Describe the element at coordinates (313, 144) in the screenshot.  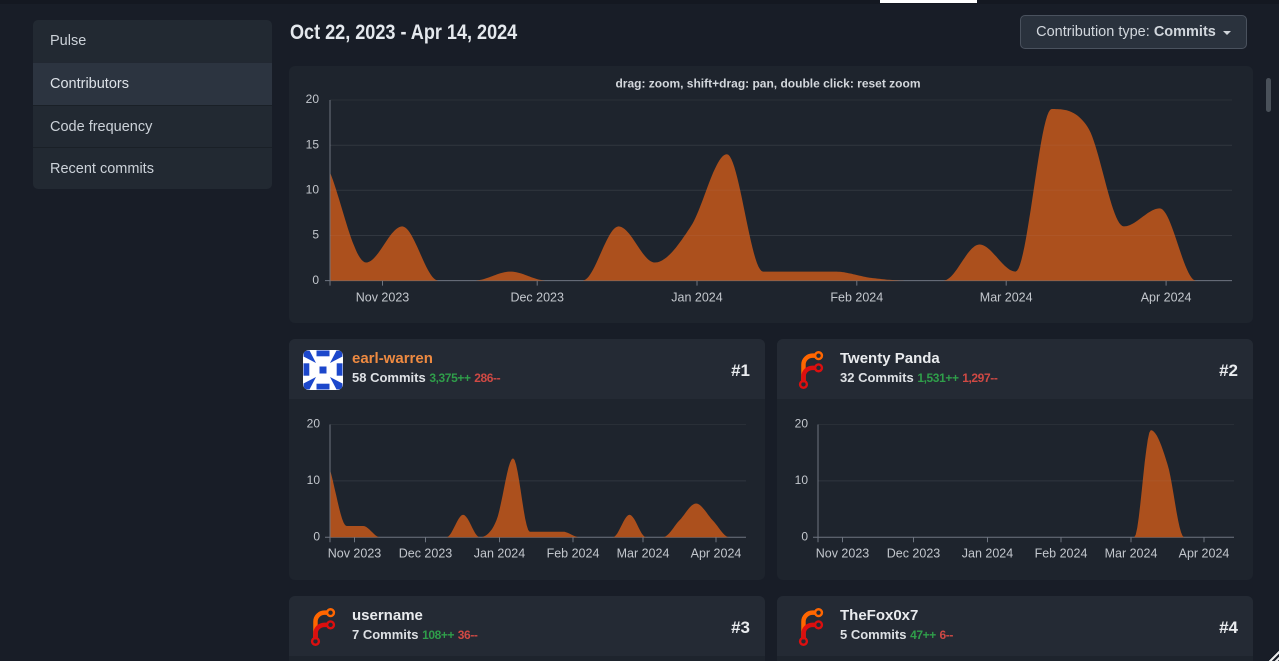
I see `svg-text: 15` at that location.